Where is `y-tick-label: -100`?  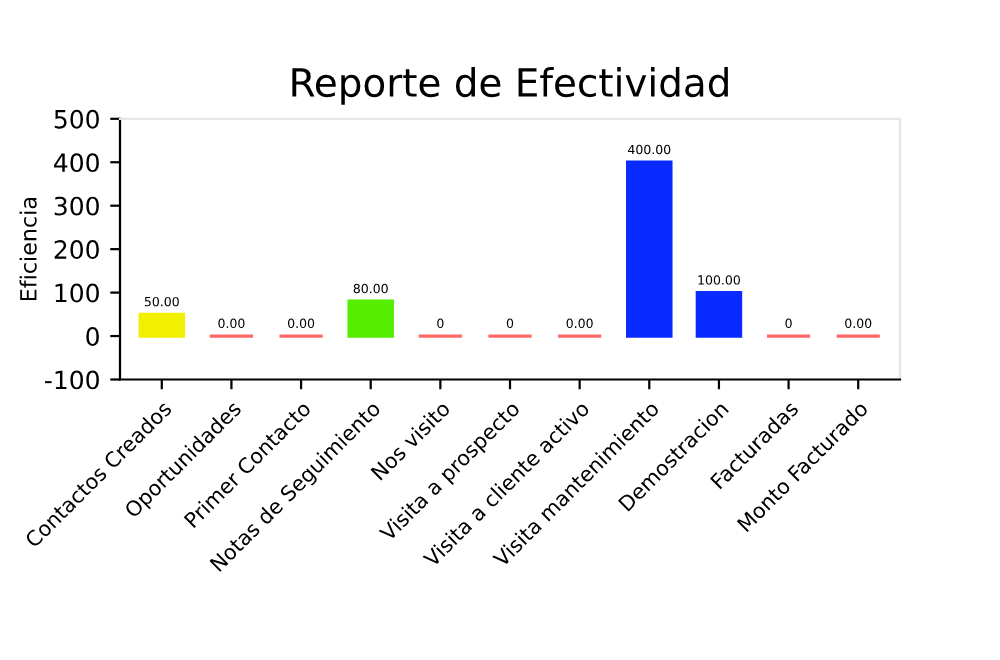 y-tick-label: -100 is located at coordinates (72, 380).